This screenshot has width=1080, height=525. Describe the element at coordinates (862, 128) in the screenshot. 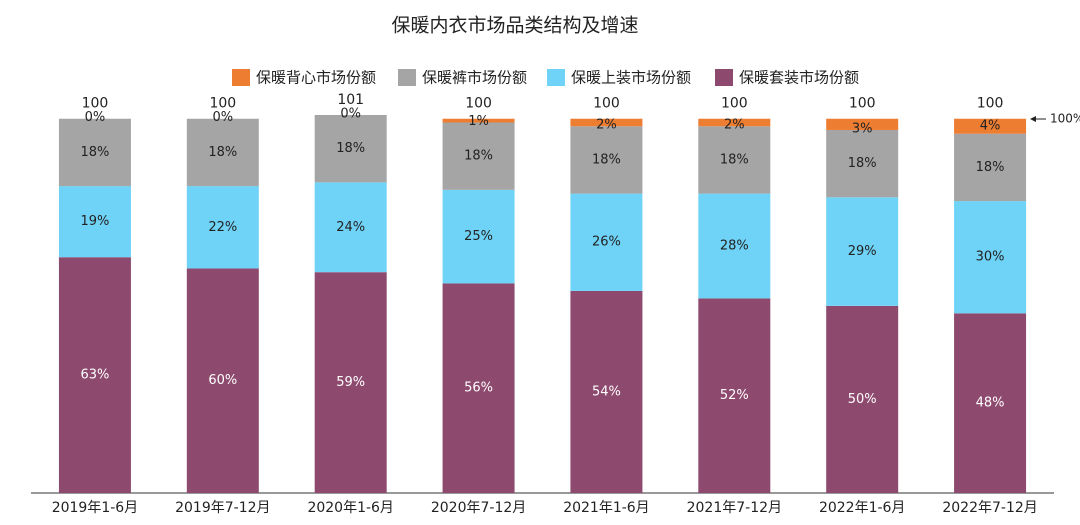

I see `data-label: 3%` at that location.